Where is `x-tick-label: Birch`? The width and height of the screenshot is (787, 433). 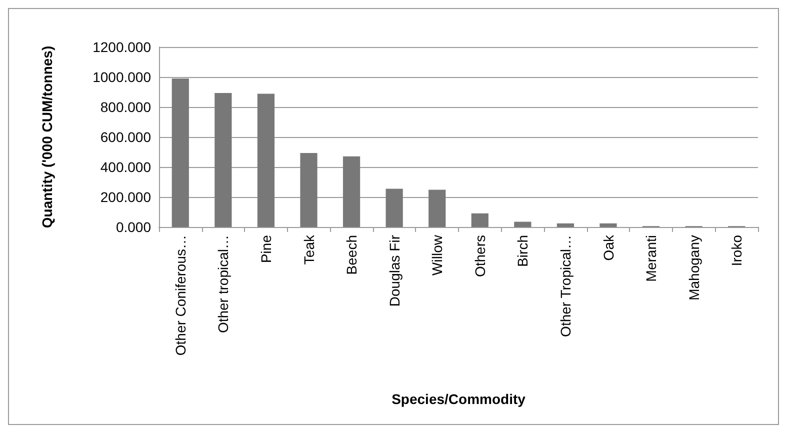 x-tick-label: Birch is located at coordinates (522, 251).